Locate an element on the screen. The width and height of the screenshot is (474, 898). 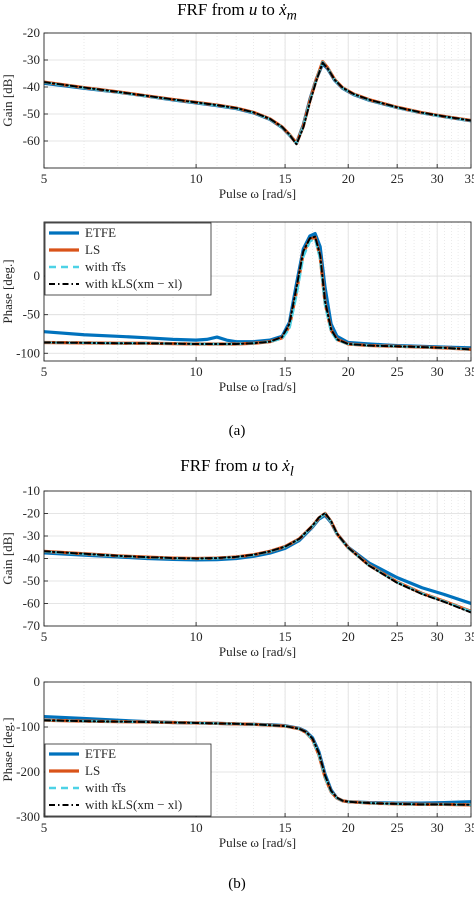
chart-title-a: FRF from u to ẋm is located at coordinates (237, 12).